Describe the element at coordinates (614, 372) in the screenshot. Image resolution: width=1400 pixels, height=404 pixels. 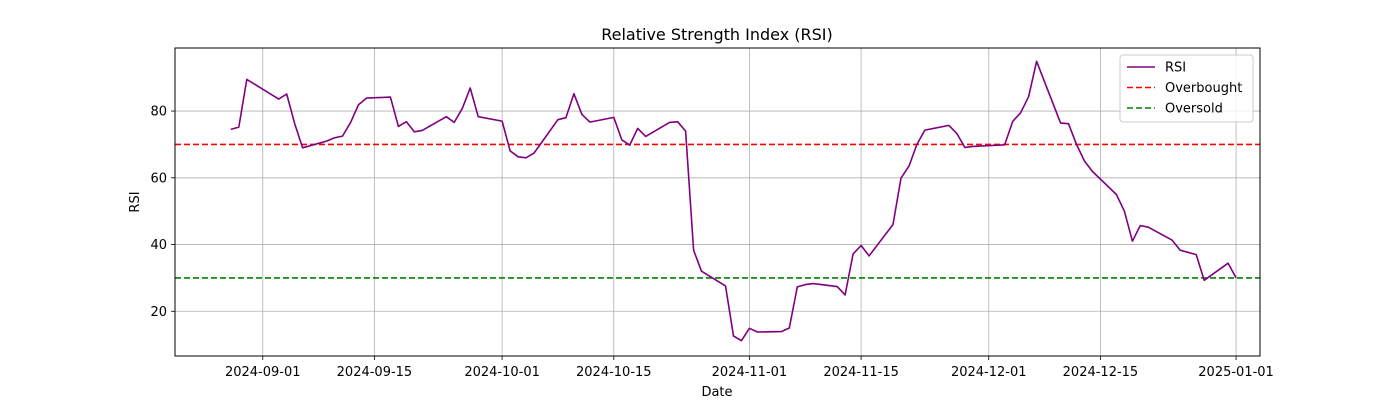
I see `x-tick-label: 2024-10-15` at that location.